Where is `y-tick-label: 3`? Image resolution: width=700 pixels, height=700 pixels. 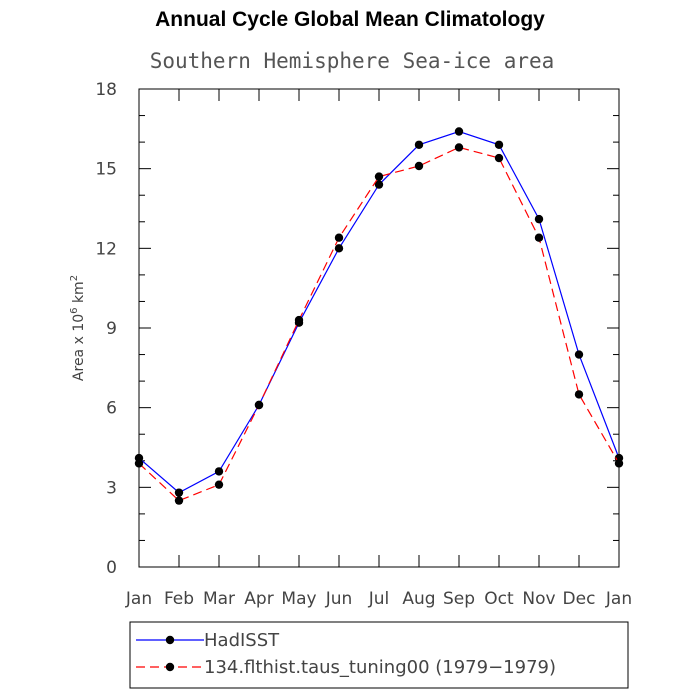 y-tick-label: 3 is located at coordinates (111, 488).